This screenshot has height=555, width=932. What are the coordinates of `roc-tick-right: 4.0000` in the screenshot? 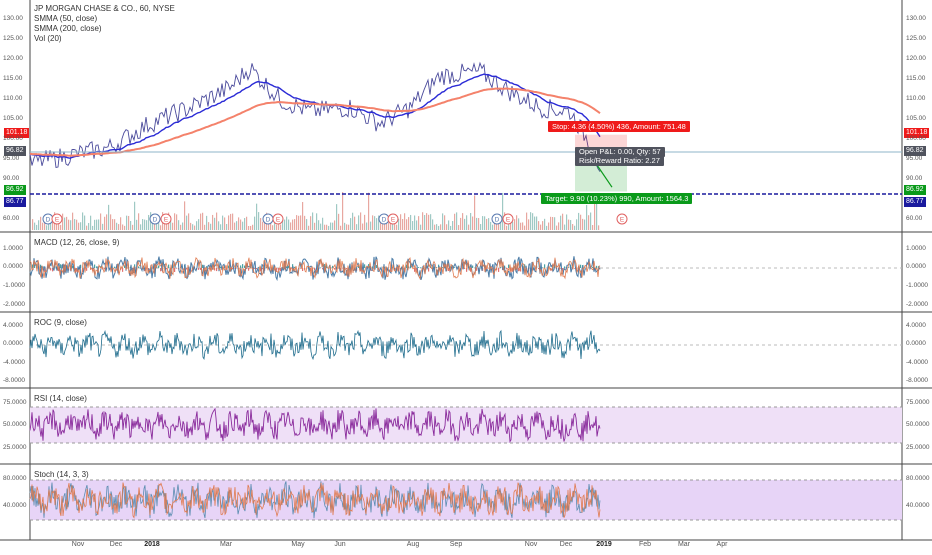 It's located at (916, 325).